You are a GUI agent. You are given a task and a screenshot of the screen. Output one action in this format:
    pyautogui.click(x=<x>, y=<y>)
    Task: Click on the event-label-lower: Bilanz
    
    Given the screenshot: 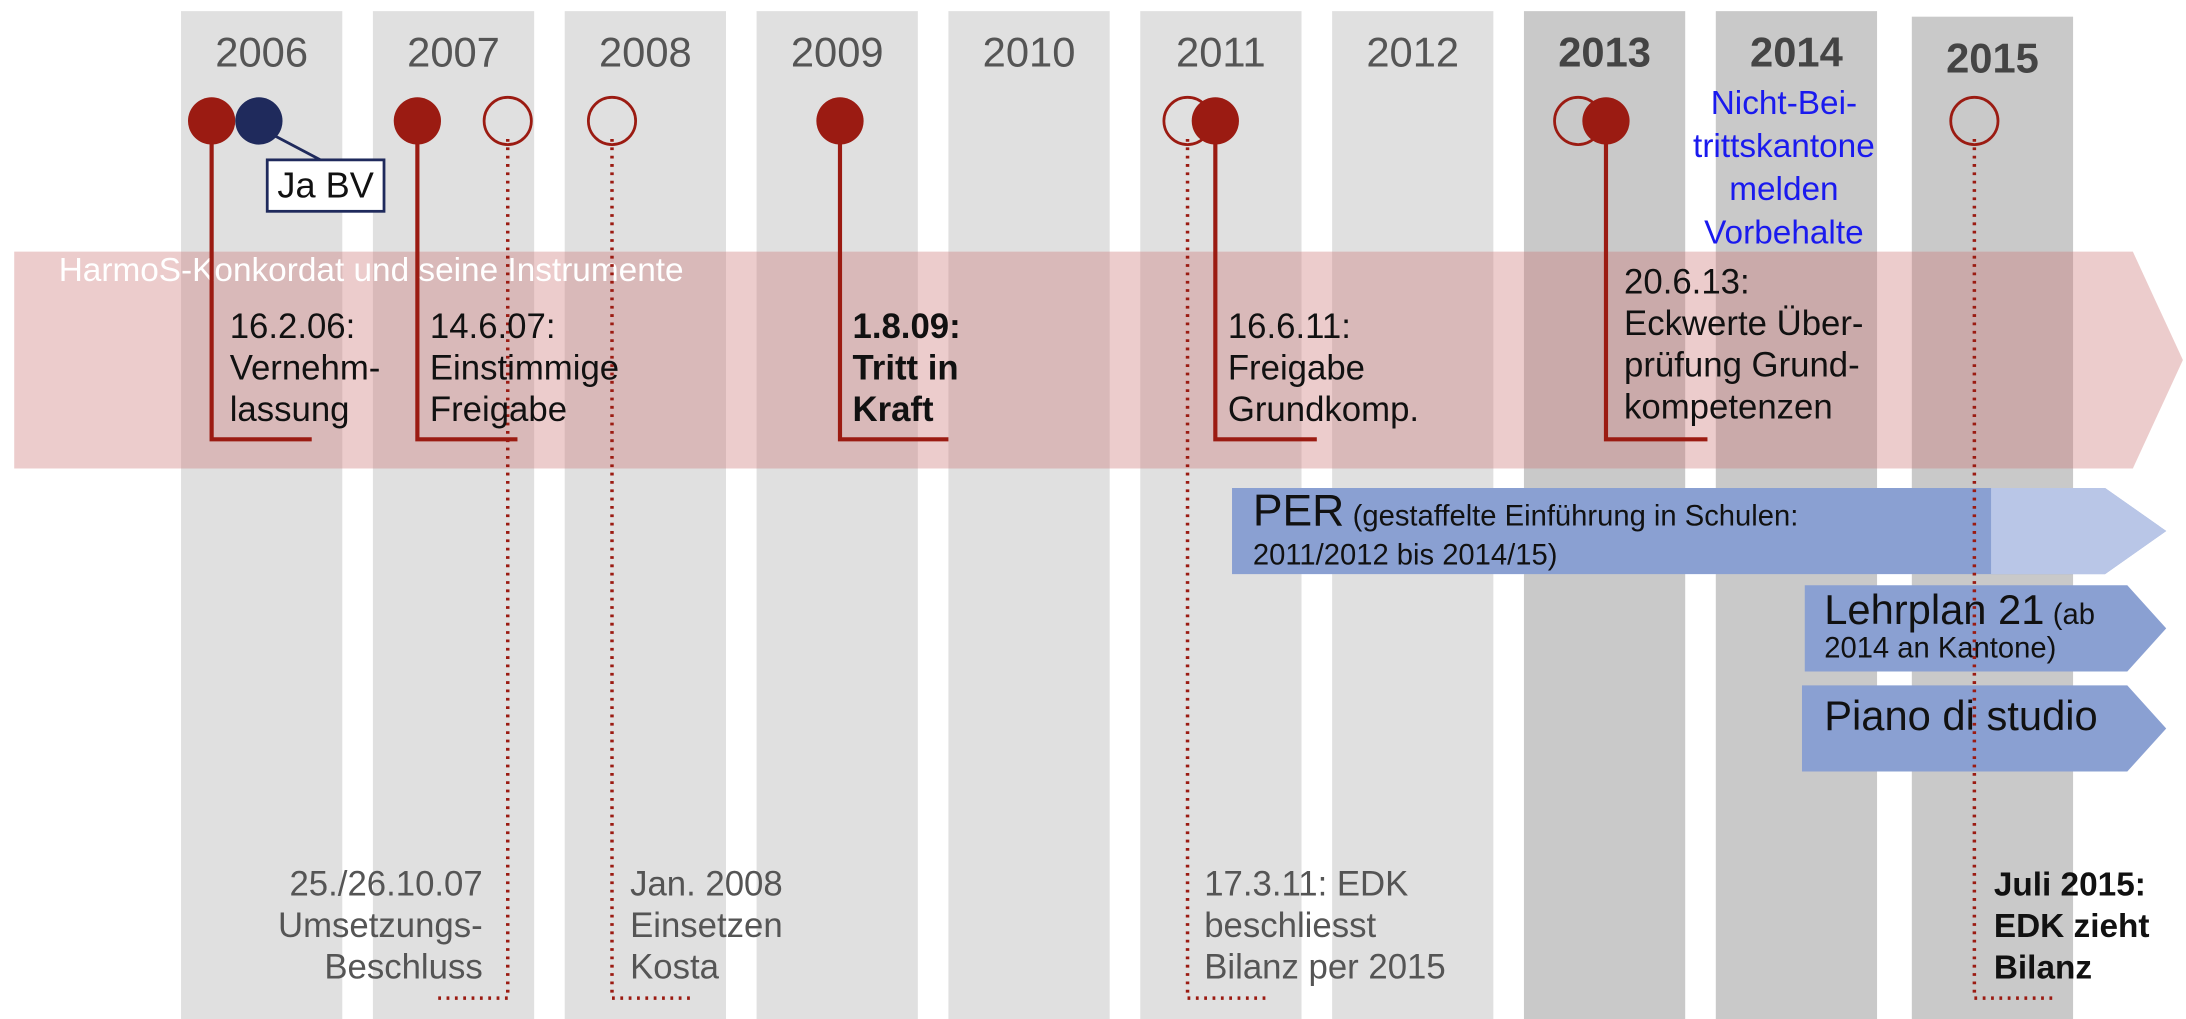 What is the action you would take?
    pyautogui.click(x=2043, y=968)
    